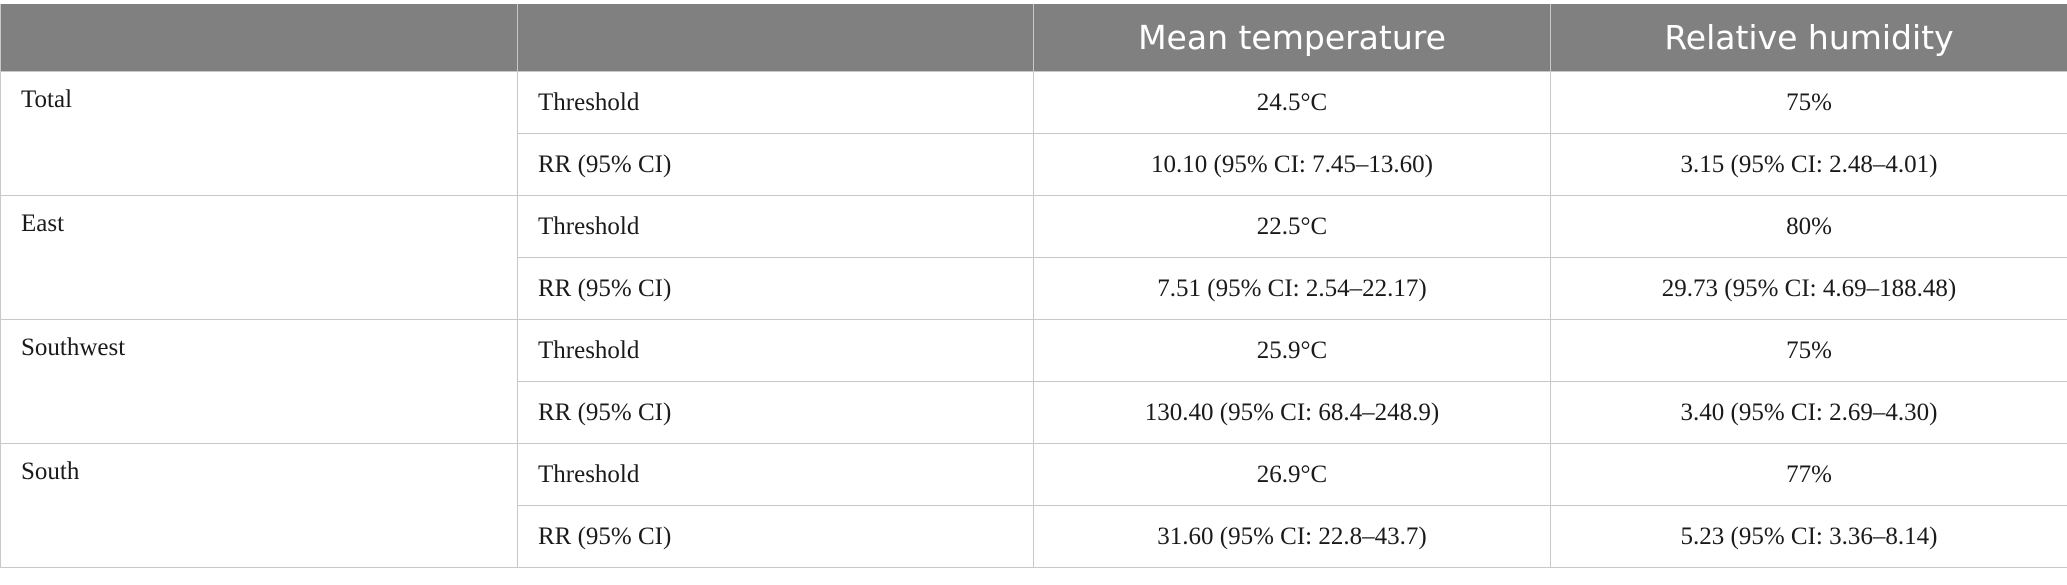 The image size is (2067, 585). Describe the element at coordinates (1808, 412) in the screenshot. I see `relative-humidity-cell: 3.40 (95% CI: 2.69–4.30)` at that location.